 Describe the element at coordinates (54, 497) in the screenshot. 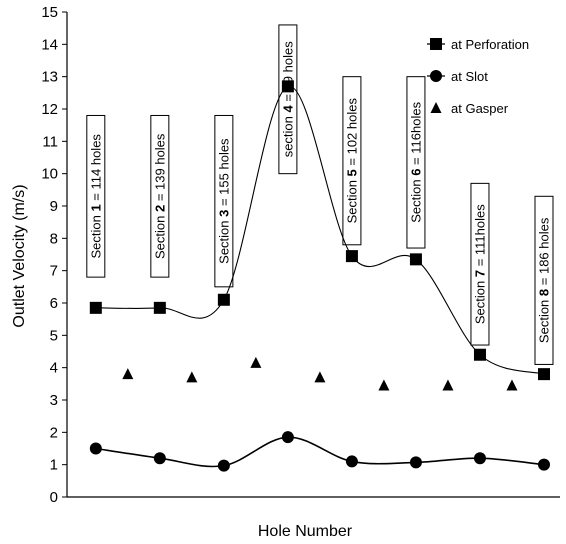

I see `y-tick-label: 0` at that location.